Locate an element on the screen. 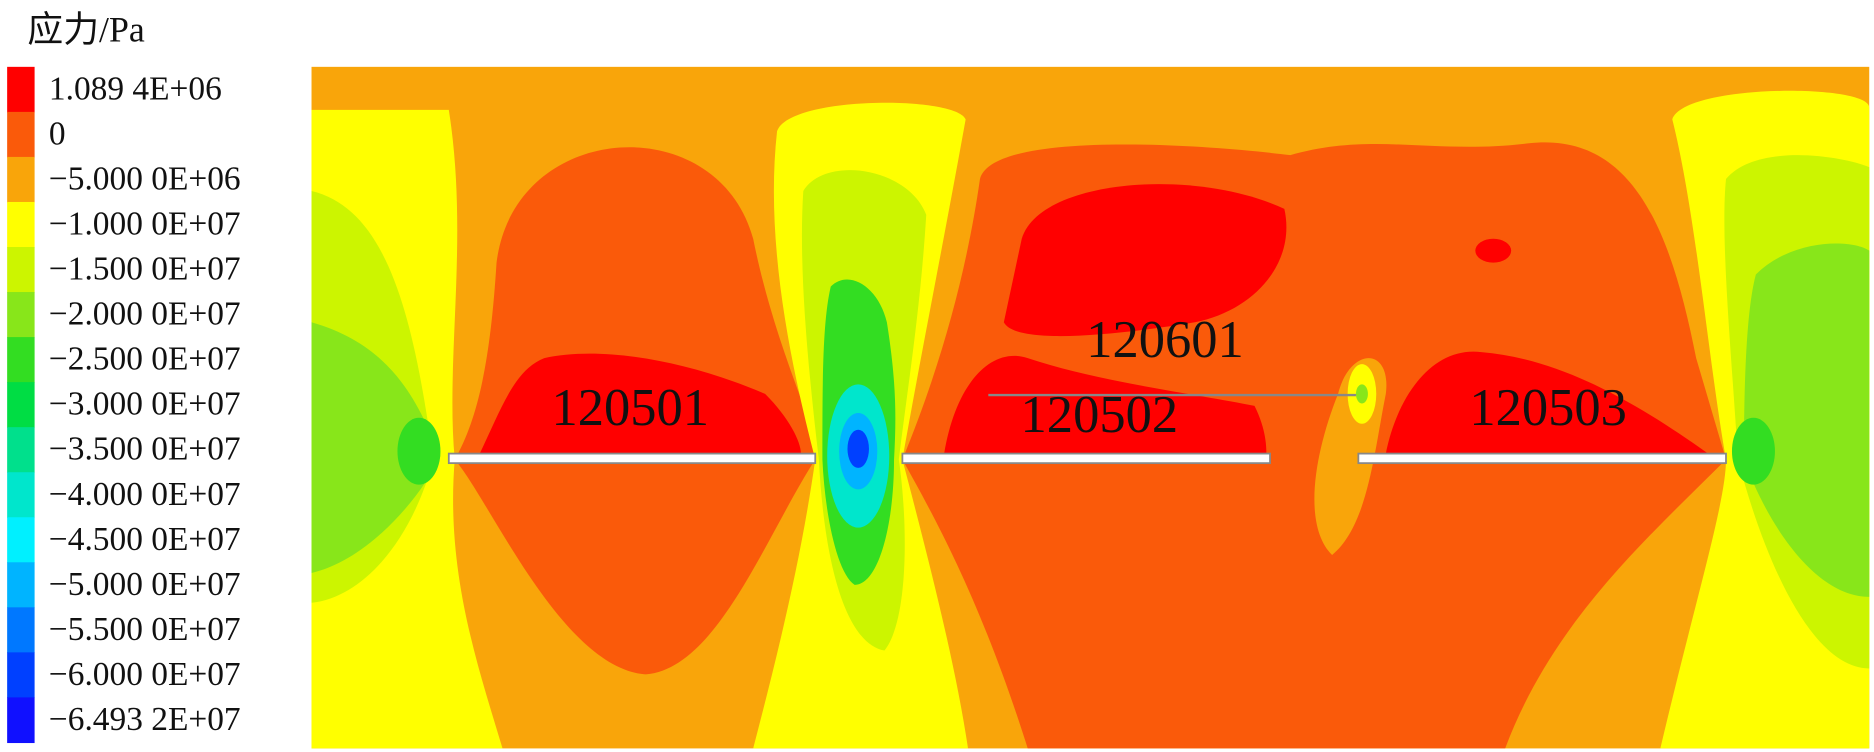  legend-label: −2.500 0E+07 is located at coordinates (145, 359).